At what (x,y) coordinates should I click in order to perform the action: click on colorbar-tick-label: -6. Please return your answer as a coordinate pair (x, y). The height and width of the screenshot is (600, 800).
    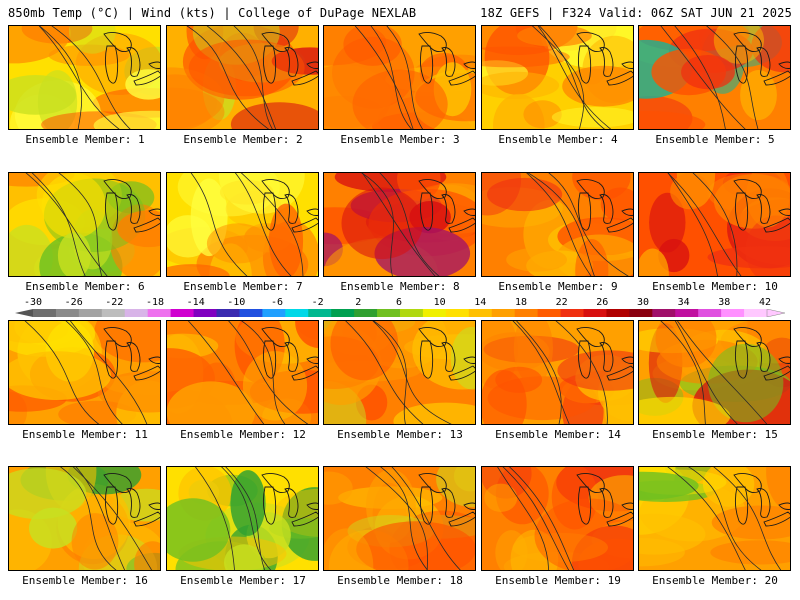
    Looking at the image, I should click on (277, 302).